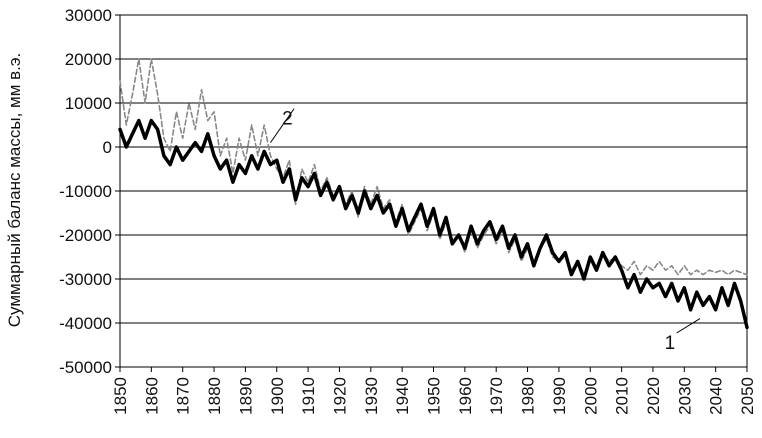 Image resolution: width=762 pixels, height=438 pixels. What do you see at coordinates (747, 396) in the screenshot?
I see `x-tick-label: 2050` at bounding box center [747, 396].